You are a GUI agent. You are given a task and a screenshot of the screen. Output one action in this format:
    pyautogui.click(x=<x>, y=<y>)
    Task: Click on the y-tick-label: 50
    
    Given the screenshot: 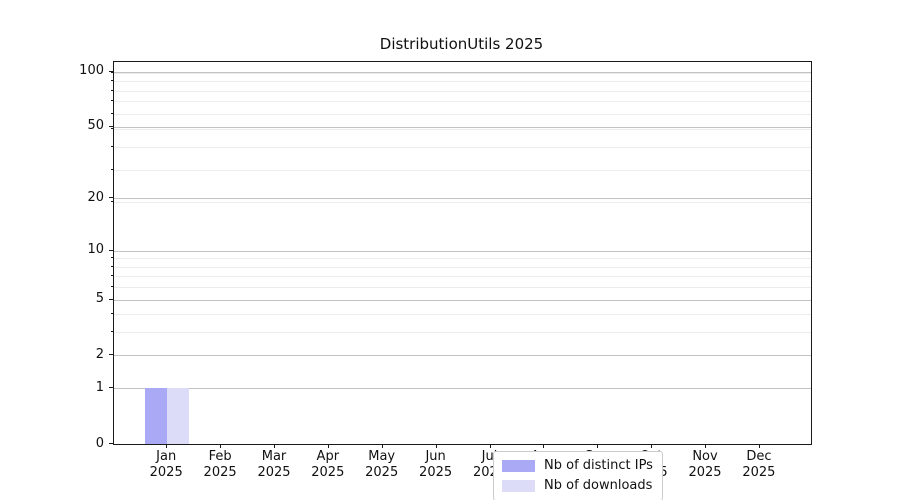 What is the action you would take?
    pyautogui.click(x=95, y=126)
    